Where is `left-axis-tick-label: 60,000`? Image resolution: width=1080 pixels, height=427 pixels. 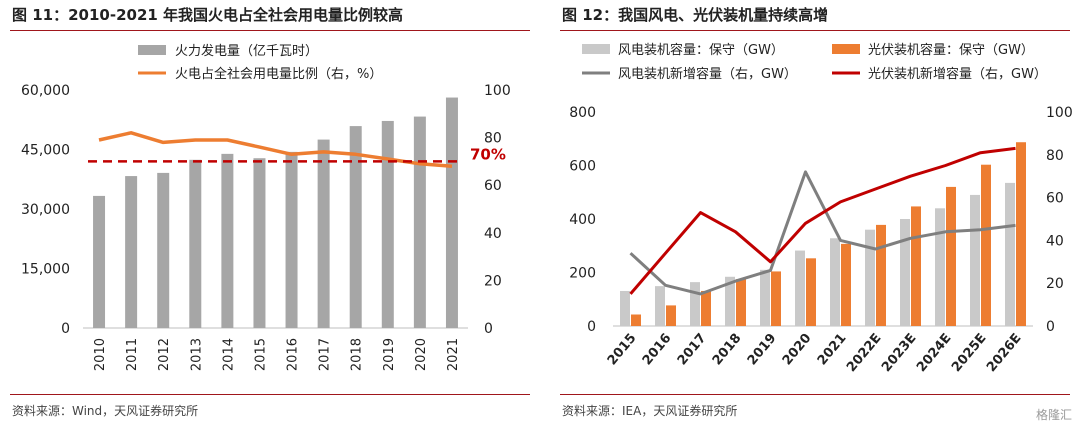
left-axis-tick-label: 60,000 is located at coordinates (45, 91).